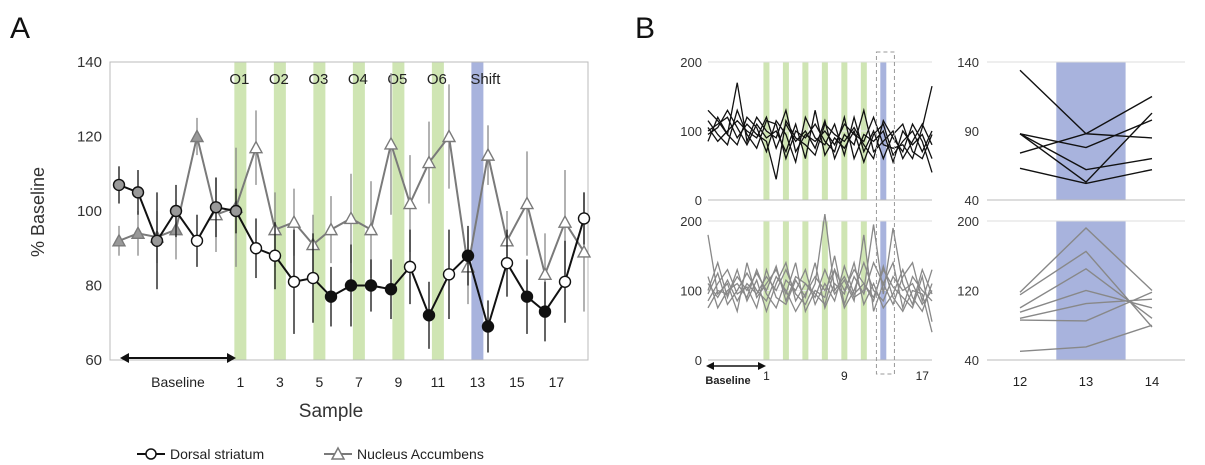 The width and height of the screenshot is (1205, 465). Describe the element at coordinates (279, 79) in the screenshot. I see `band-label: O2` at that location.